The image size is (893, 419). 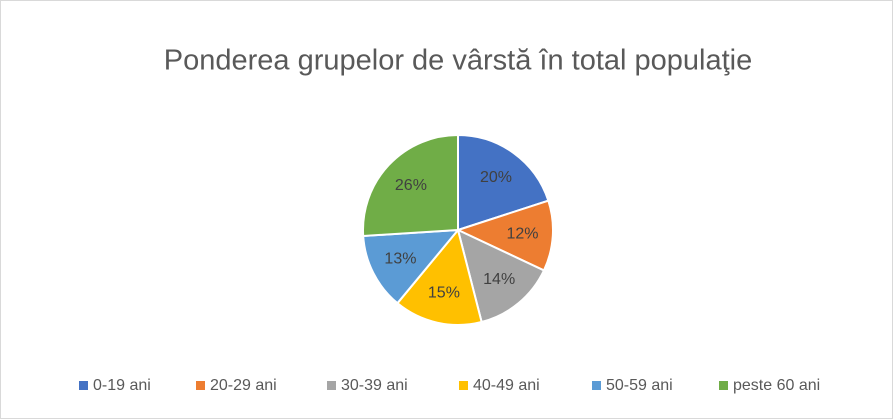 I want to click on data-label: 13%, so click(x=400, y=259).